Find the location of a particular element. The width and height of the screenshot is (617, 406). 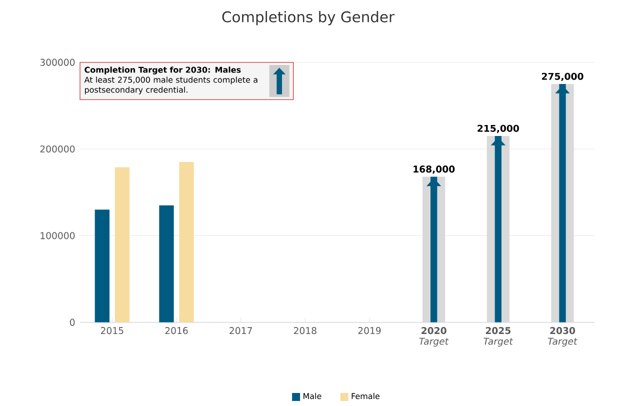

chart-title: Completions by Gender is located at coordinates (308, 18).